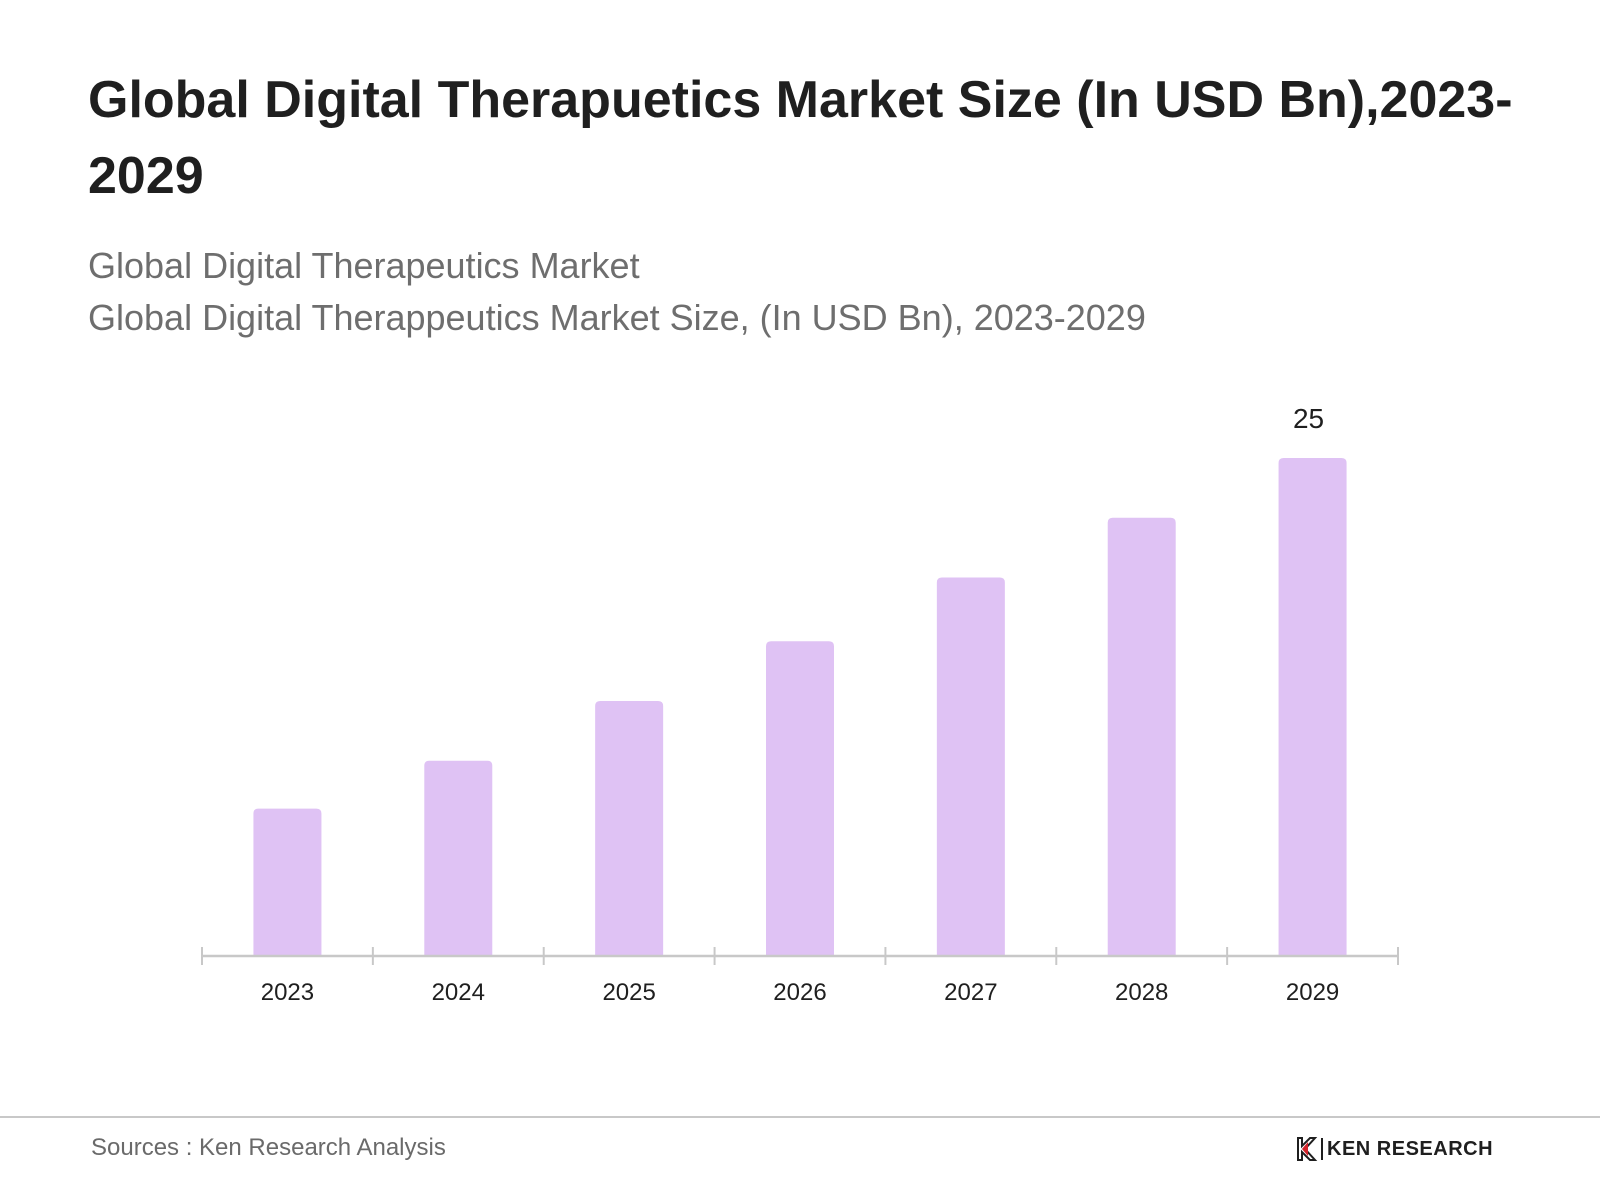 The height and width of the screenshot is (1200, 1600). I want to click on chart-subtitle: Global Digital Therapeutics Market, so click(364, 265).